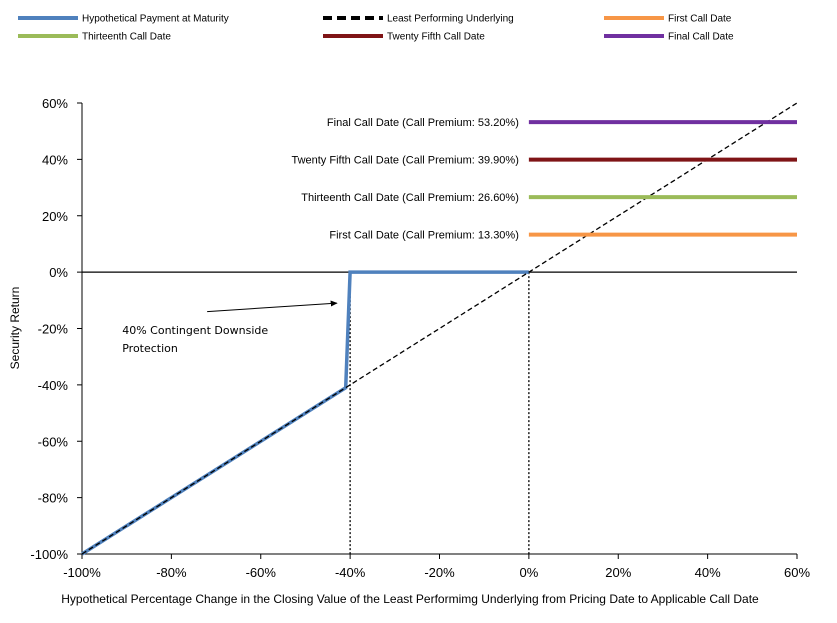 This screenshot has width=837, height=623. I want to click on y-tick-label: 20%, so click(55, 216).